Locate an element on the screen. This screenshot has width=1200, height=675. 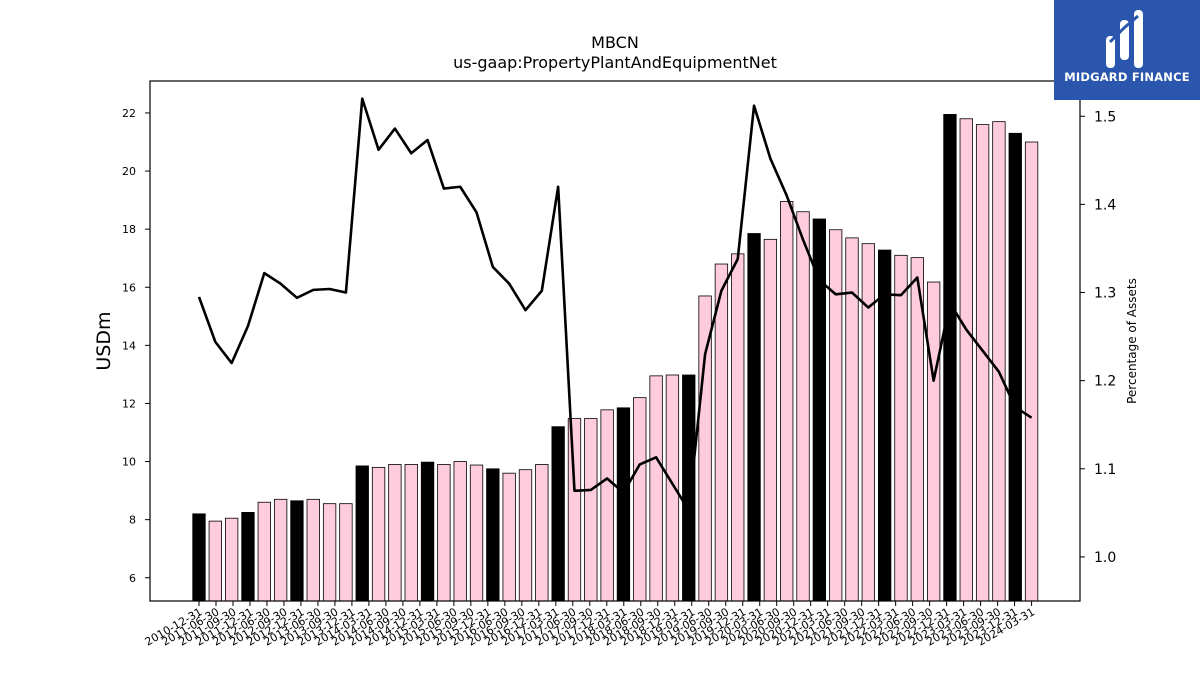
y-axis-label: USDm is located at coordinates (104, 340).